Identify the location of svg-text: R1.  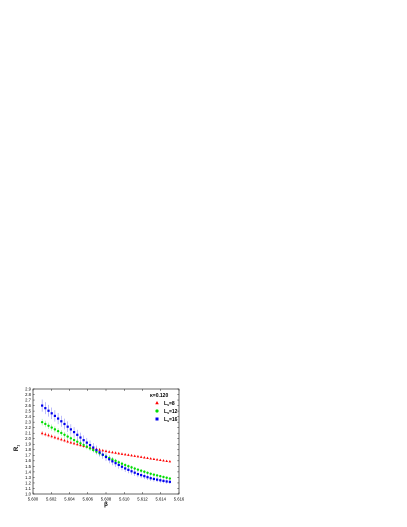
(17, 448).